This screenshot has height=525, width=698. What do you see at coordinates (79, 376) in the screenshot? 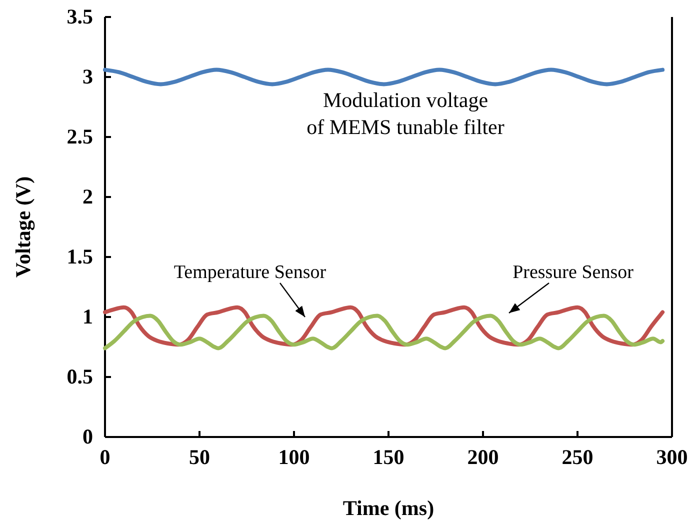
I see `y-tick-label: 0.5` at bounding box center [79, 376].